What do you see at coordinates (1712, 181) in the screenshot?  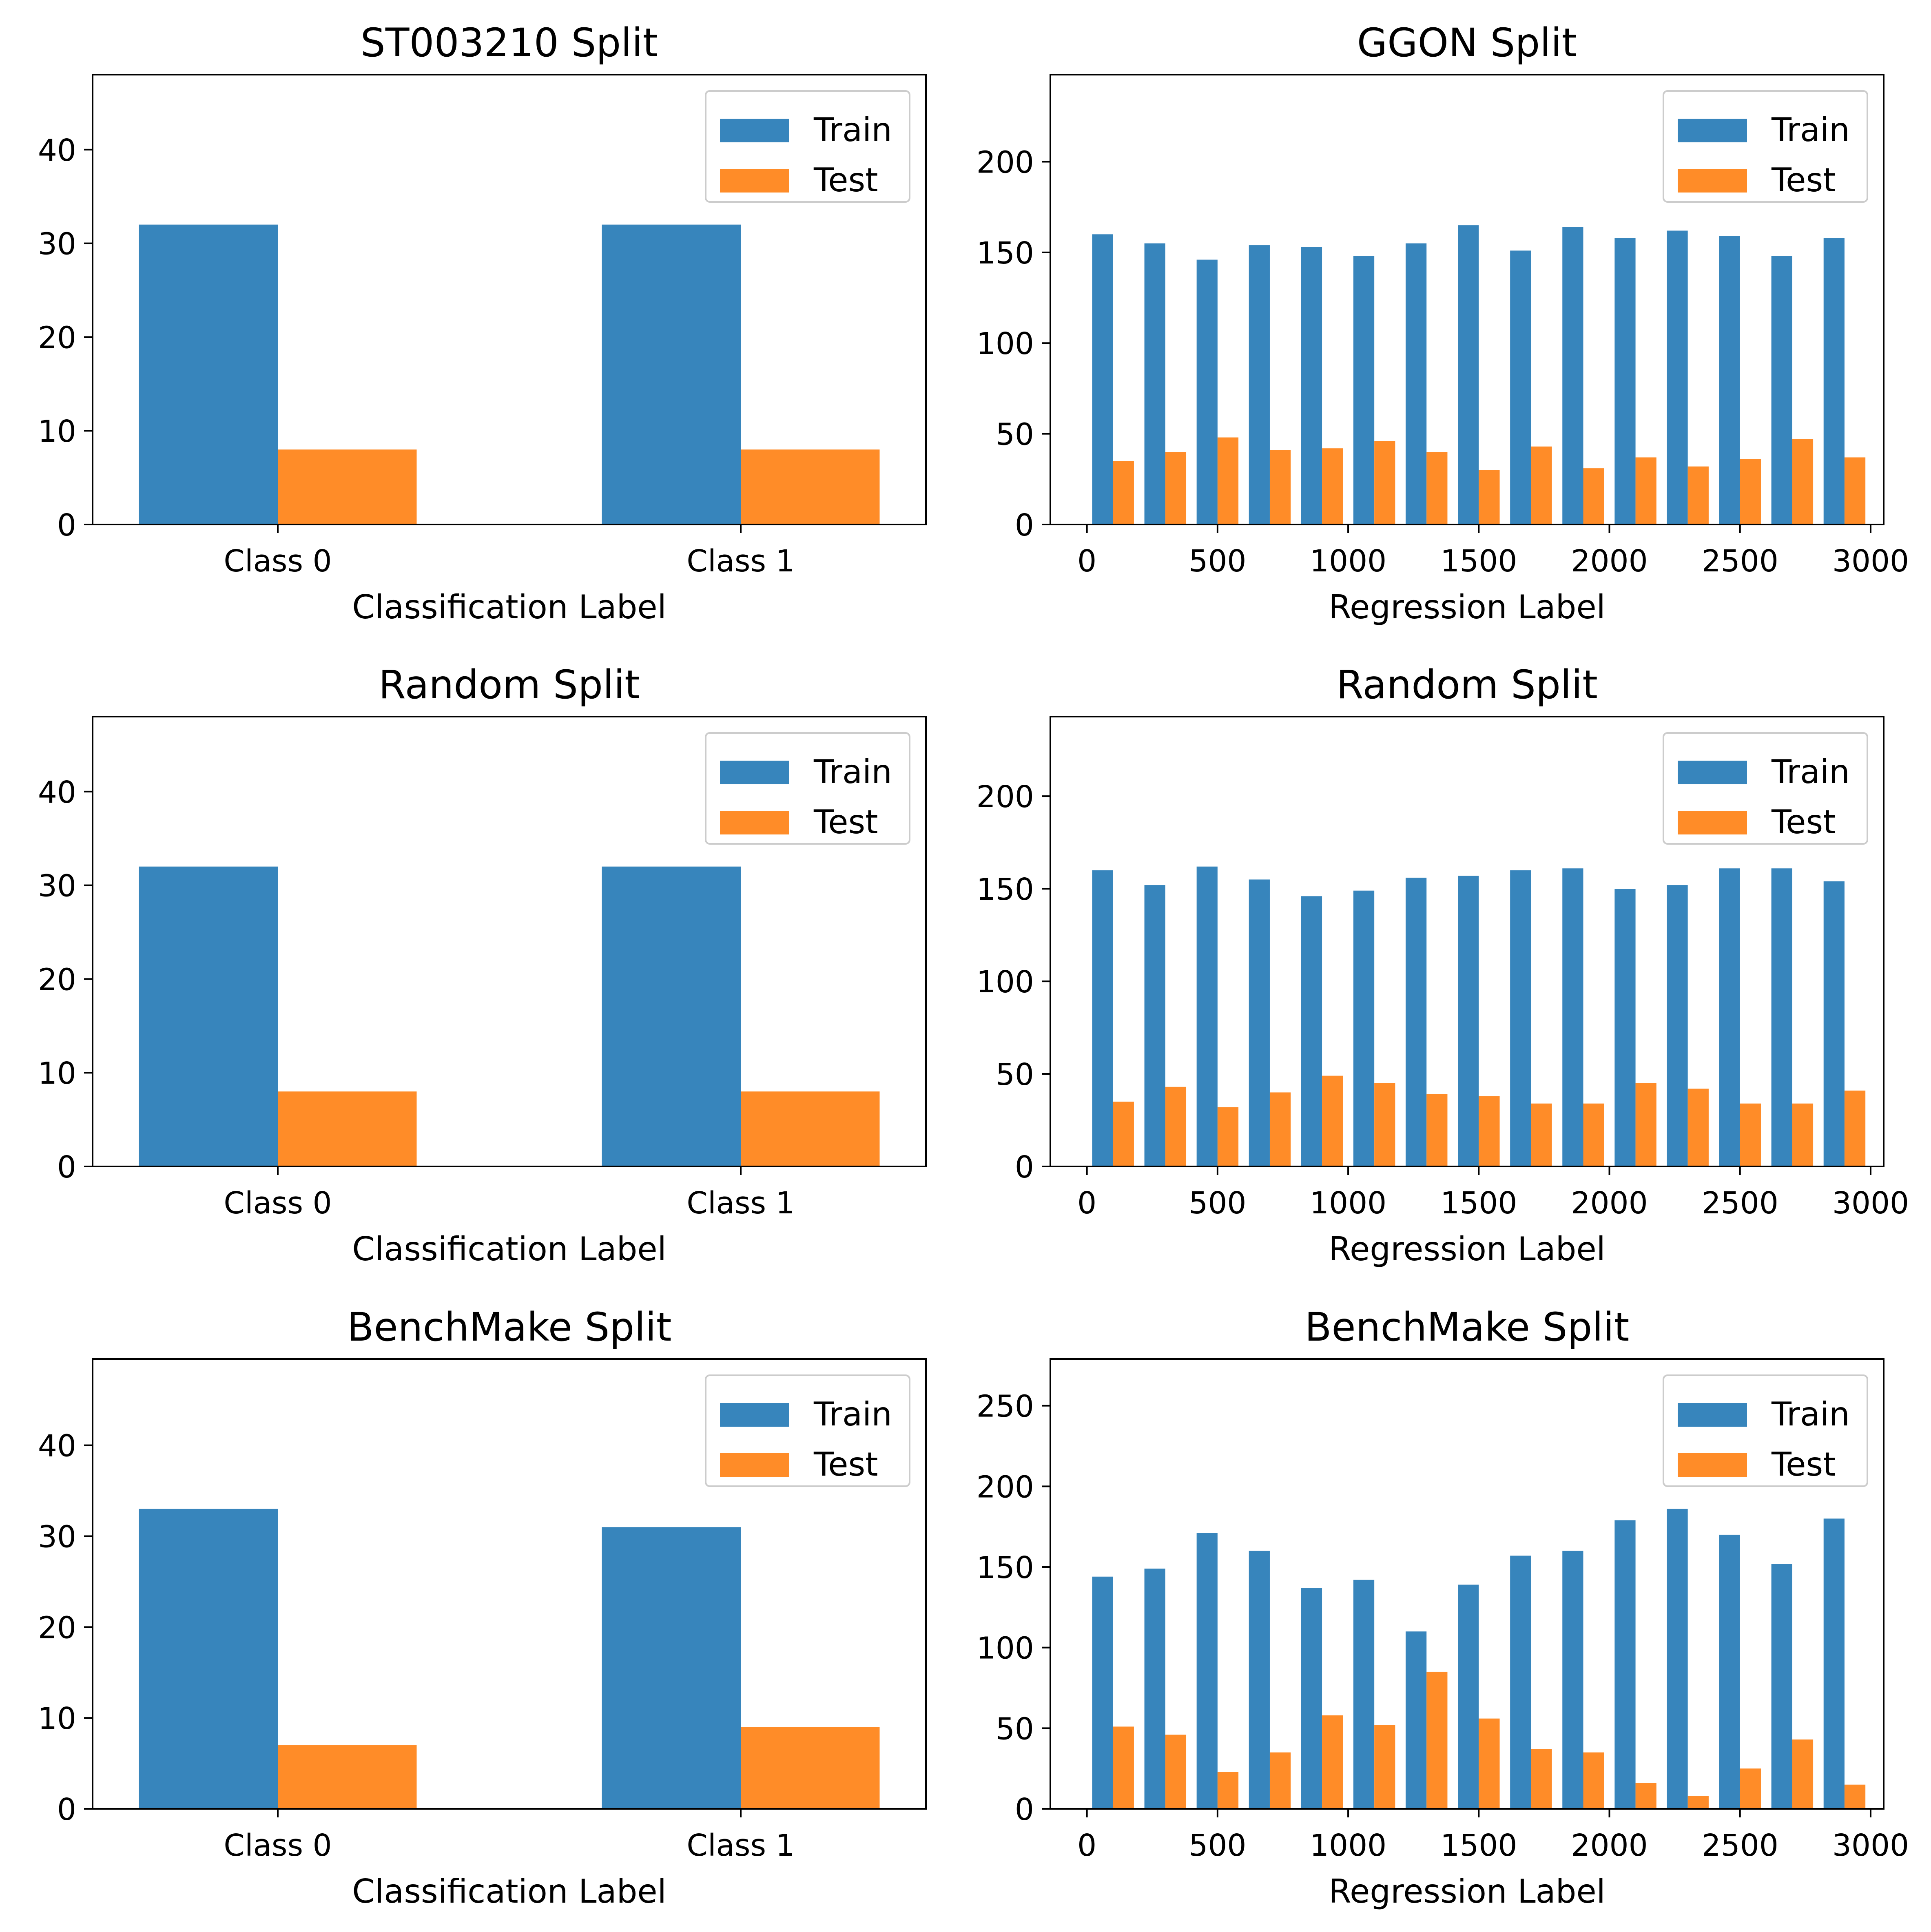 I see `legend-test-swatch` at bounding box center [1712, 181].